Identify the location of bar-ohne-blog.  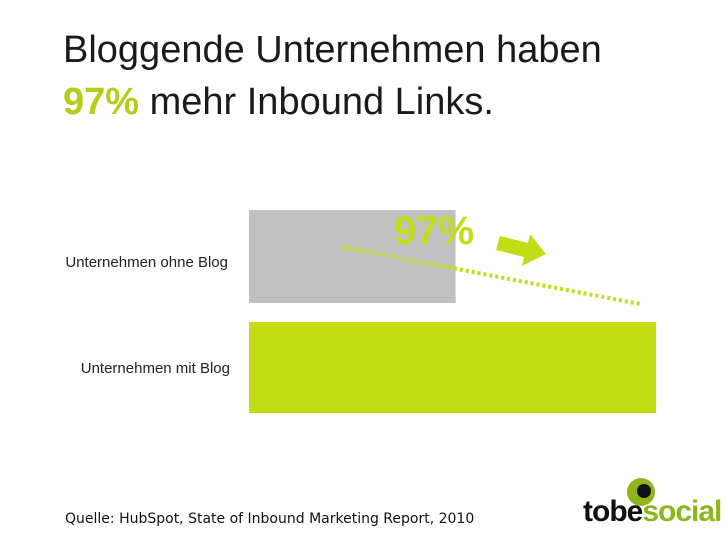
(352, 256).